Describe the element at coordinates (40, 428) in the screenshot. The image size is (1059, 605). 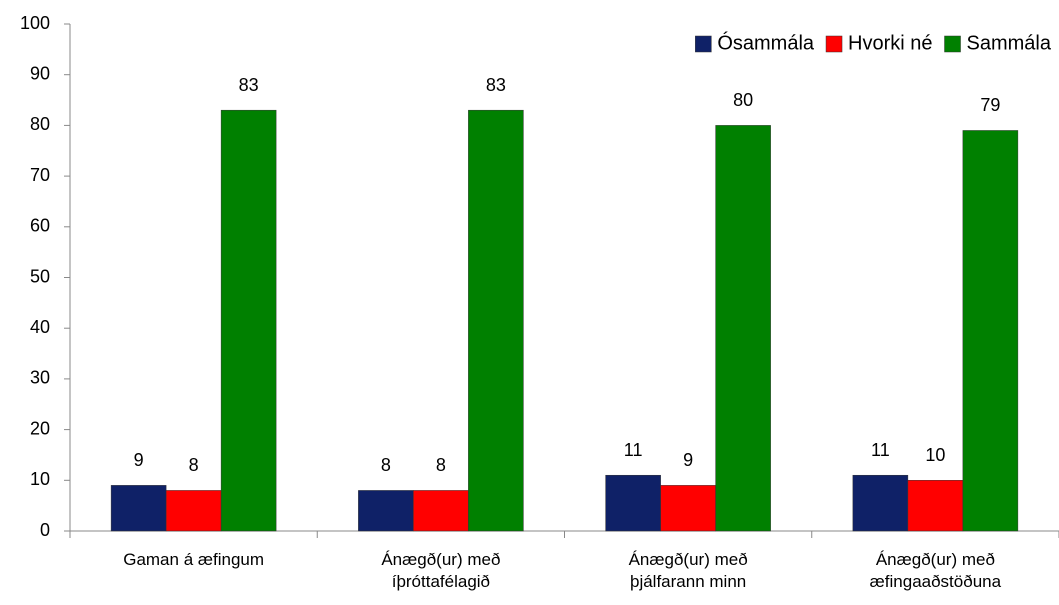
I see `y-tick-label: 20` at that location.